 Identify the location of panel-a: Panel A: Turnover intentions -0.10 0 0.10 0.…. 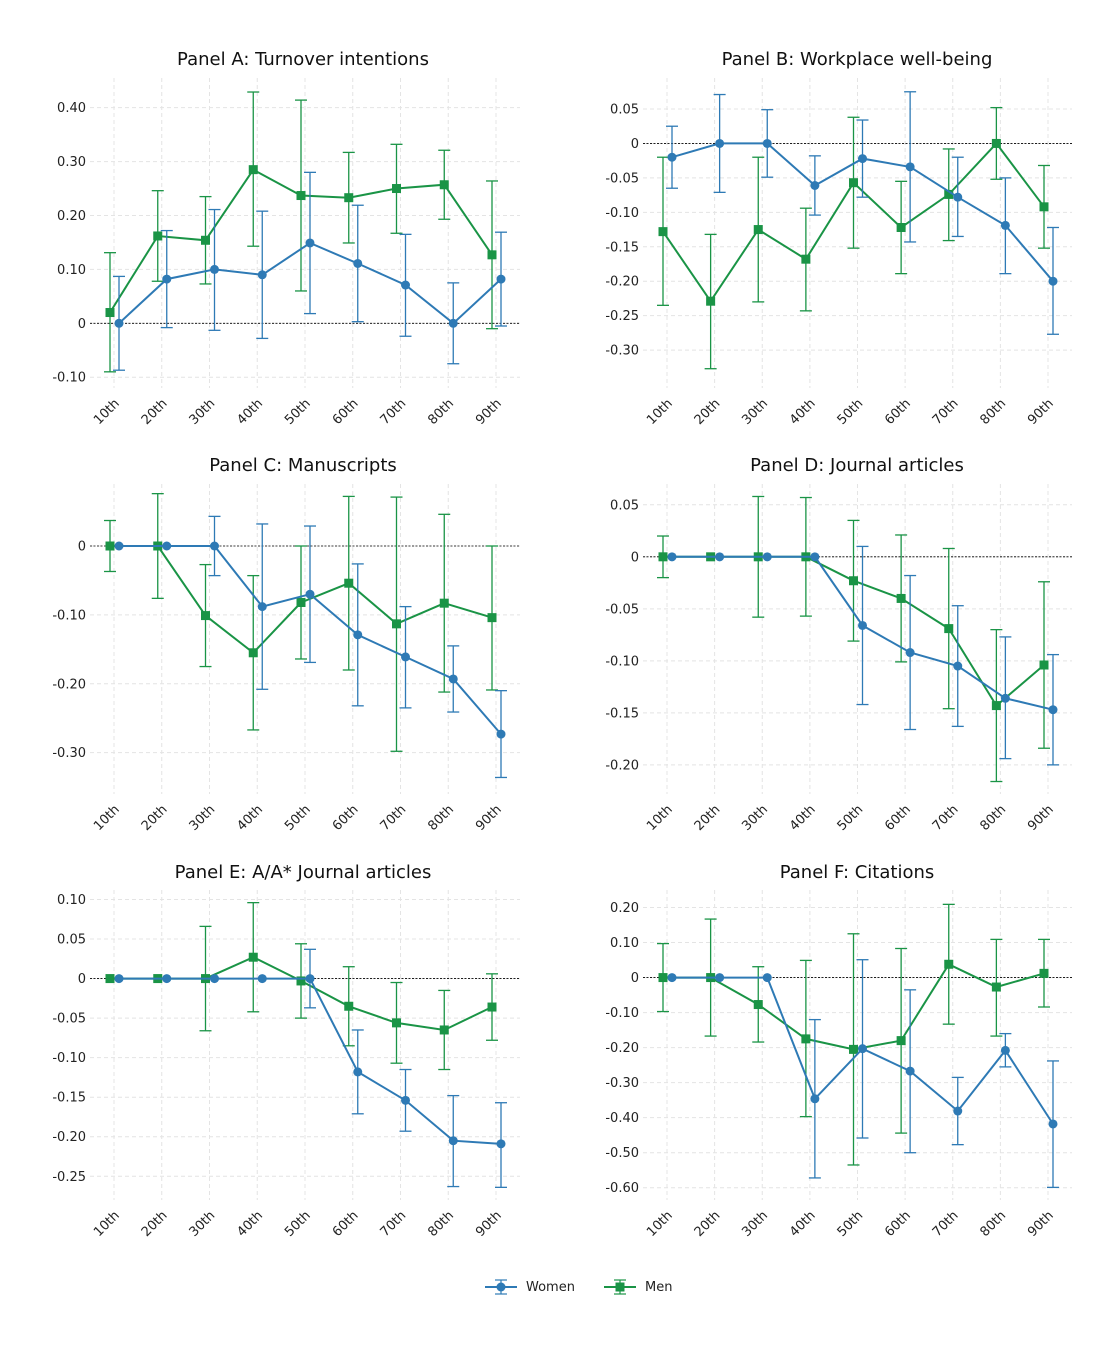
(286, 238).